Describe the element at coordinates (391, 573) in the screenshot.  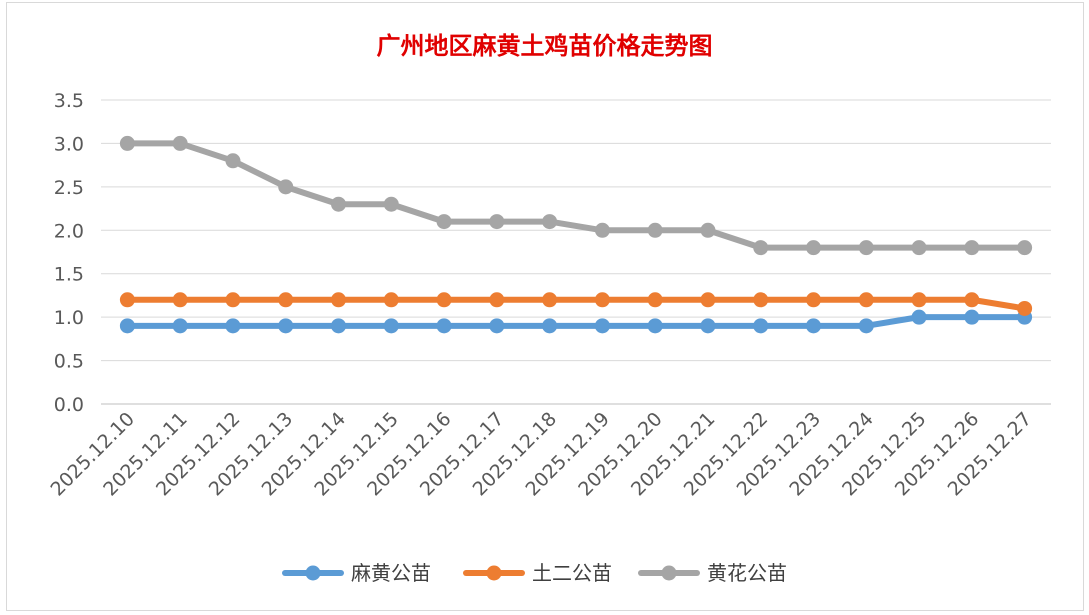
I see `legend-label: 麻黄公苗` at that location.